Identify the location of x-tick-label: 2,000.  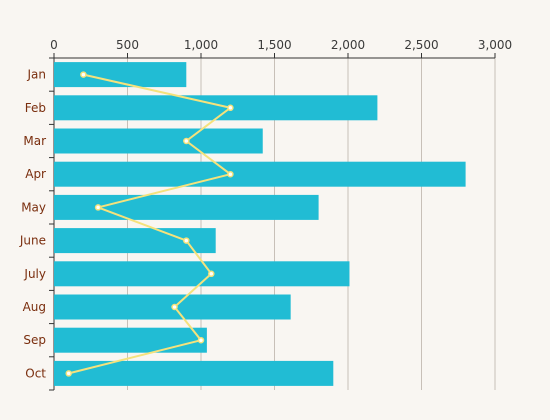
(348, 45).